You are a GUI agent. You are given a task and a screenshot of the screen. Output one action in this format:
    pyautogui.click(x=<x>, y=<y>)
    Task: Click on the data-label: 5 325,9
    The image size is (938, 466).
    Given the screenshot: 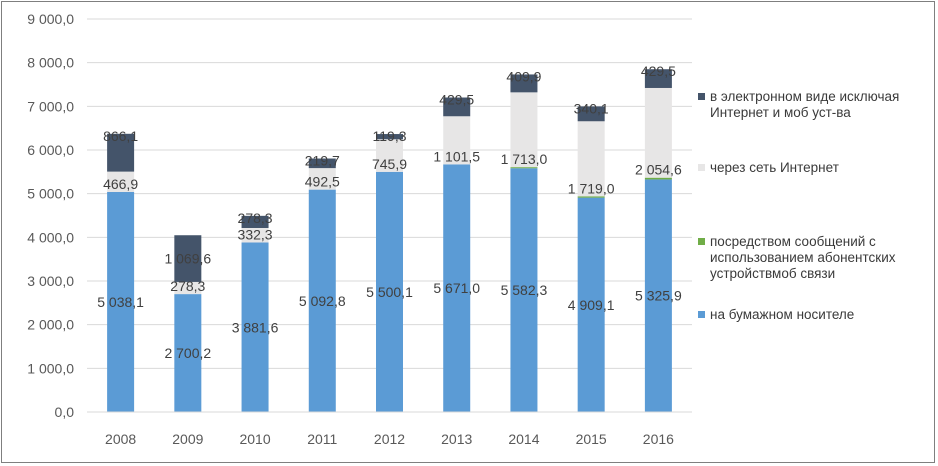 What is the action you would take?
    pyautogui.click(x=658, y=296)
    